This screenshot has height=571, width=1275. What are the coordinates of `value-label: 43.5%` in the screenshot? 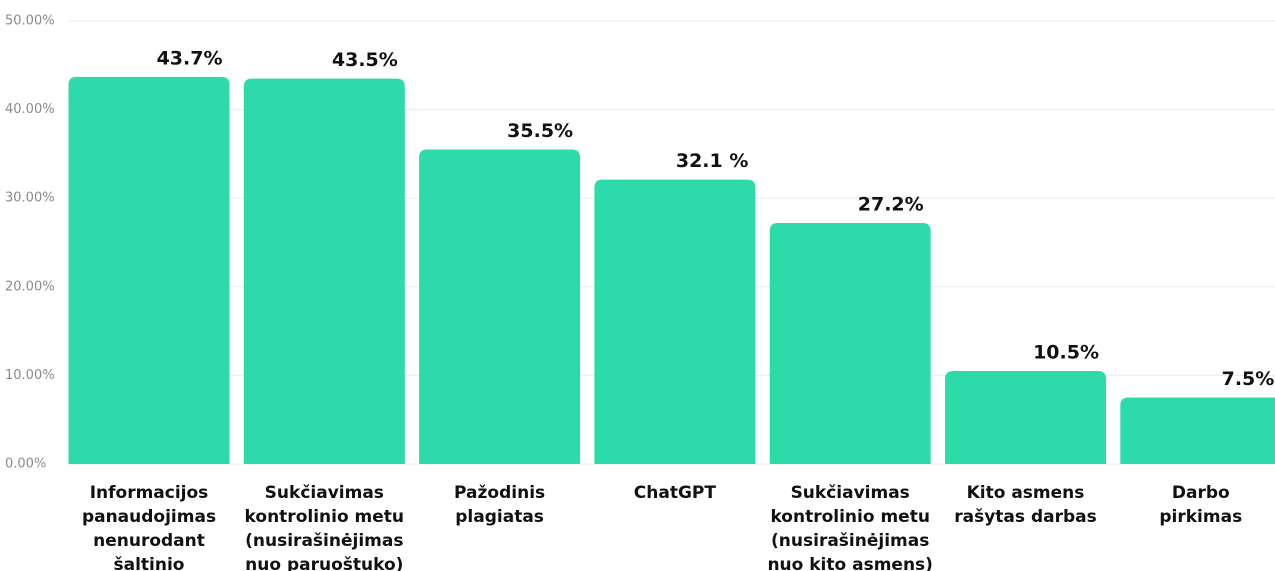 It's located at (365, 60).